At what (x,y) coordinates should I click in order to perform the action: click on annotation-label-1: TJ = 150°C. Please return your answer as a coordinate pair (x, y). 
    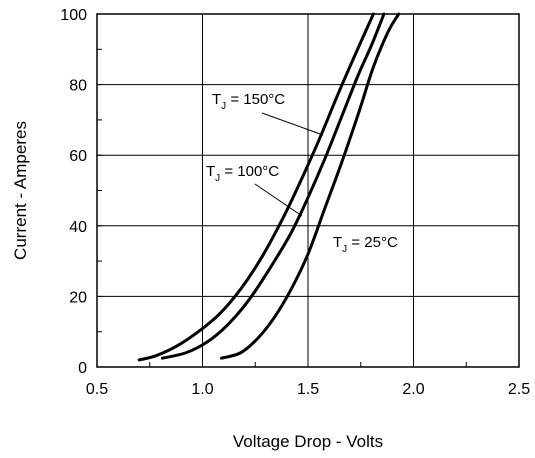
    Looking at the image, I should click on (248, 101).